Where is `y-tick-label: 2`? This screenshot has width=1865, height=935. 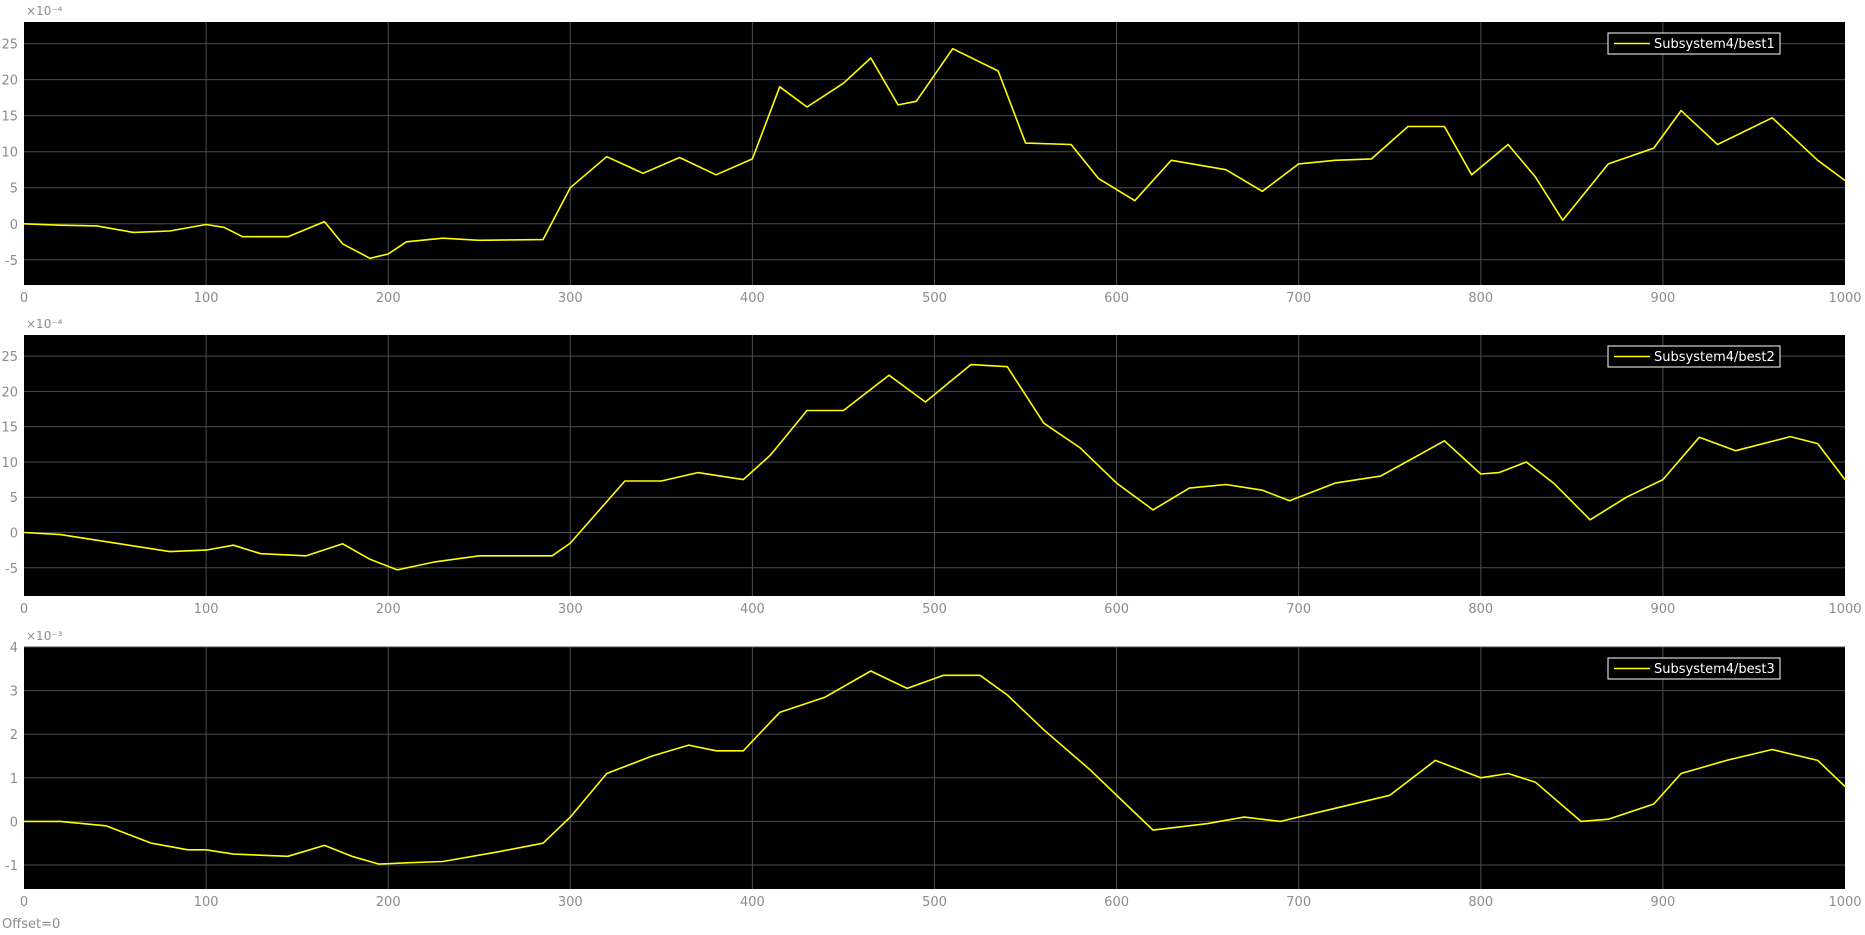
y-tick-label: 2 is located at coordinates (14, 735).